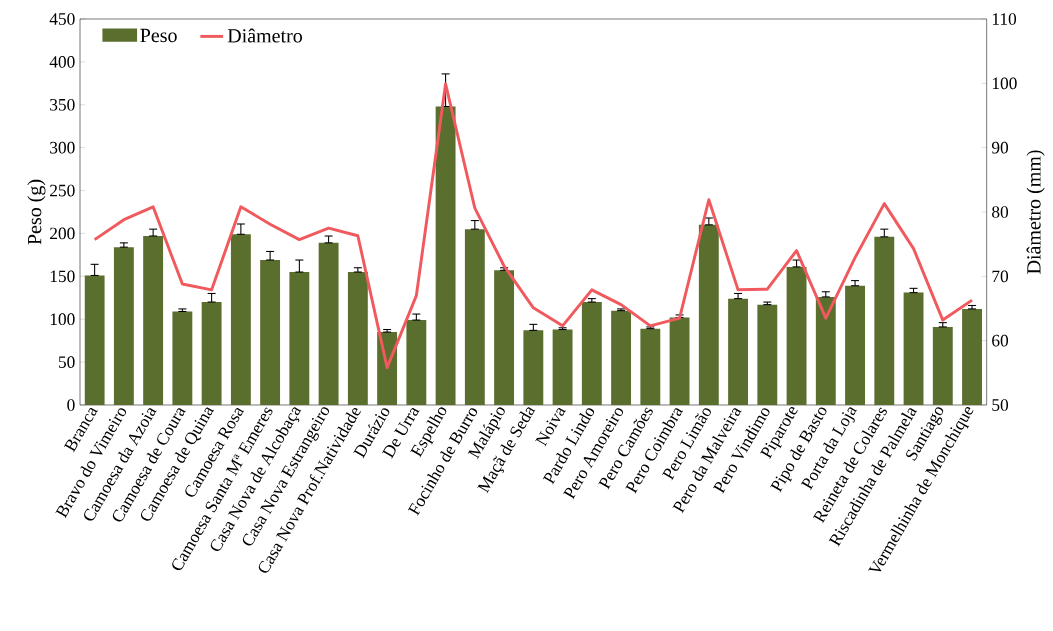 The image size is (1053, 631). What do you see at coordinates (62, 319) in the screenshot?
I see `y-tick-label: 100` at bounding box center [62, 319].